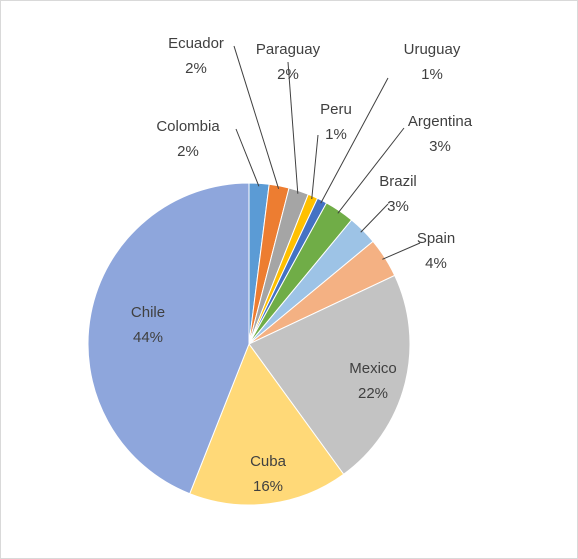  I want to click on category-label: Cuba, so click(268, 461).